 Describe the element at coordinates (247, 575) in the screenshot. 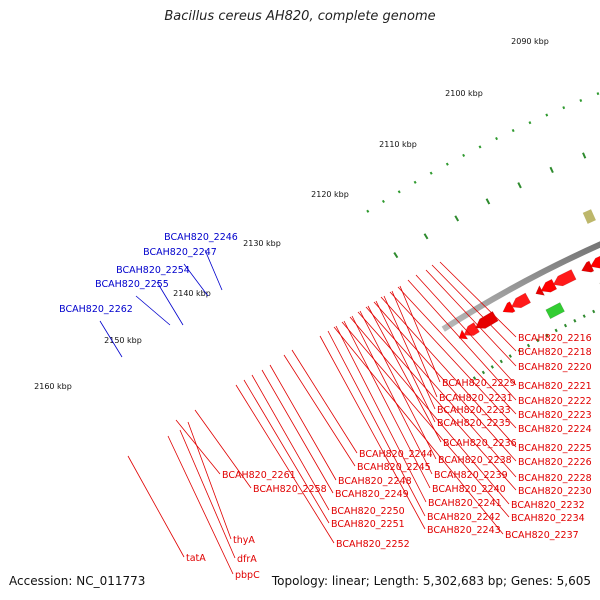

I see `gene-label: pbpC` at that location.